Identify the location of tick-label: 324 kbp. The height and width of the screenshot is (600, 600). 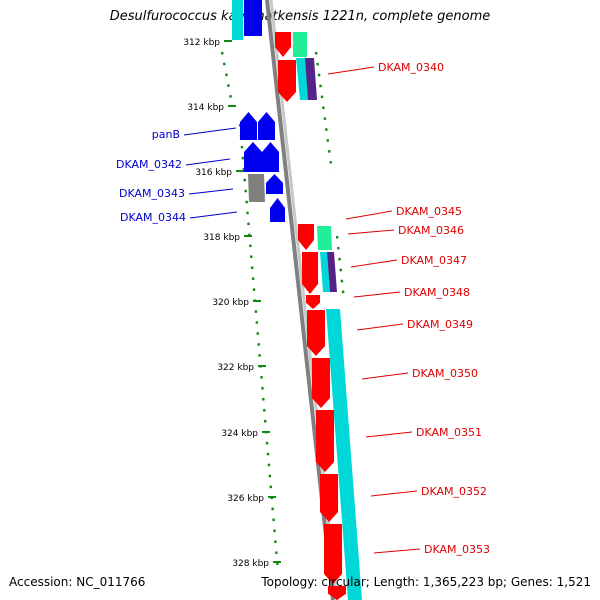
(239, 434).